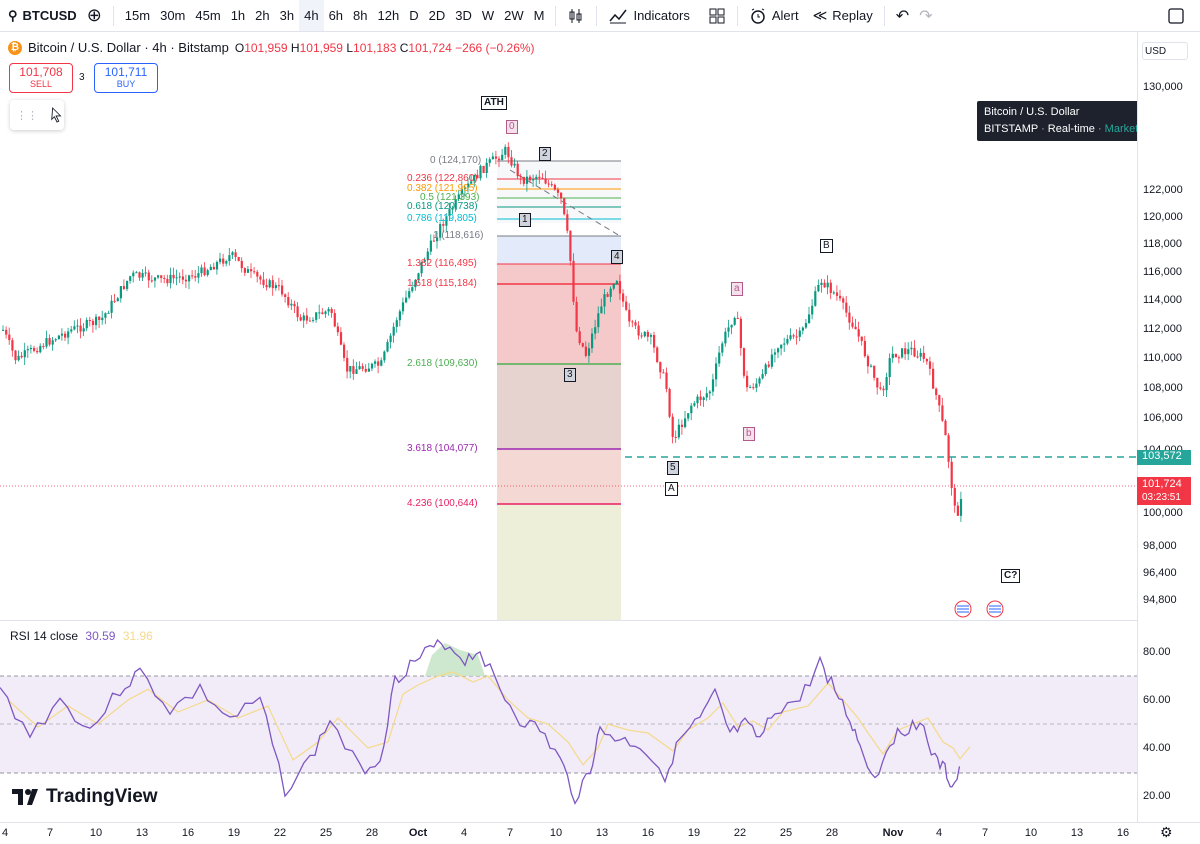 The image size is (1200, 844). What do you see at coordinates (1162, 358) in the screenshot?
I see `price-tick: 110,000` at bounding box center [1162, 358].